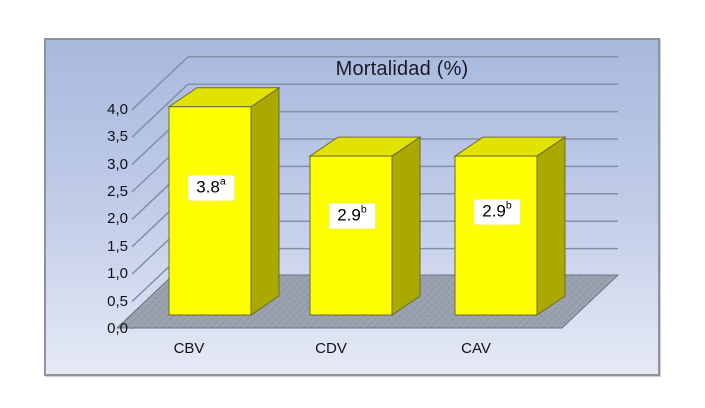  Describe the element at coordinates (211, 188) in the screenshot. I see `bar-value-label: 3.8a` at that location.